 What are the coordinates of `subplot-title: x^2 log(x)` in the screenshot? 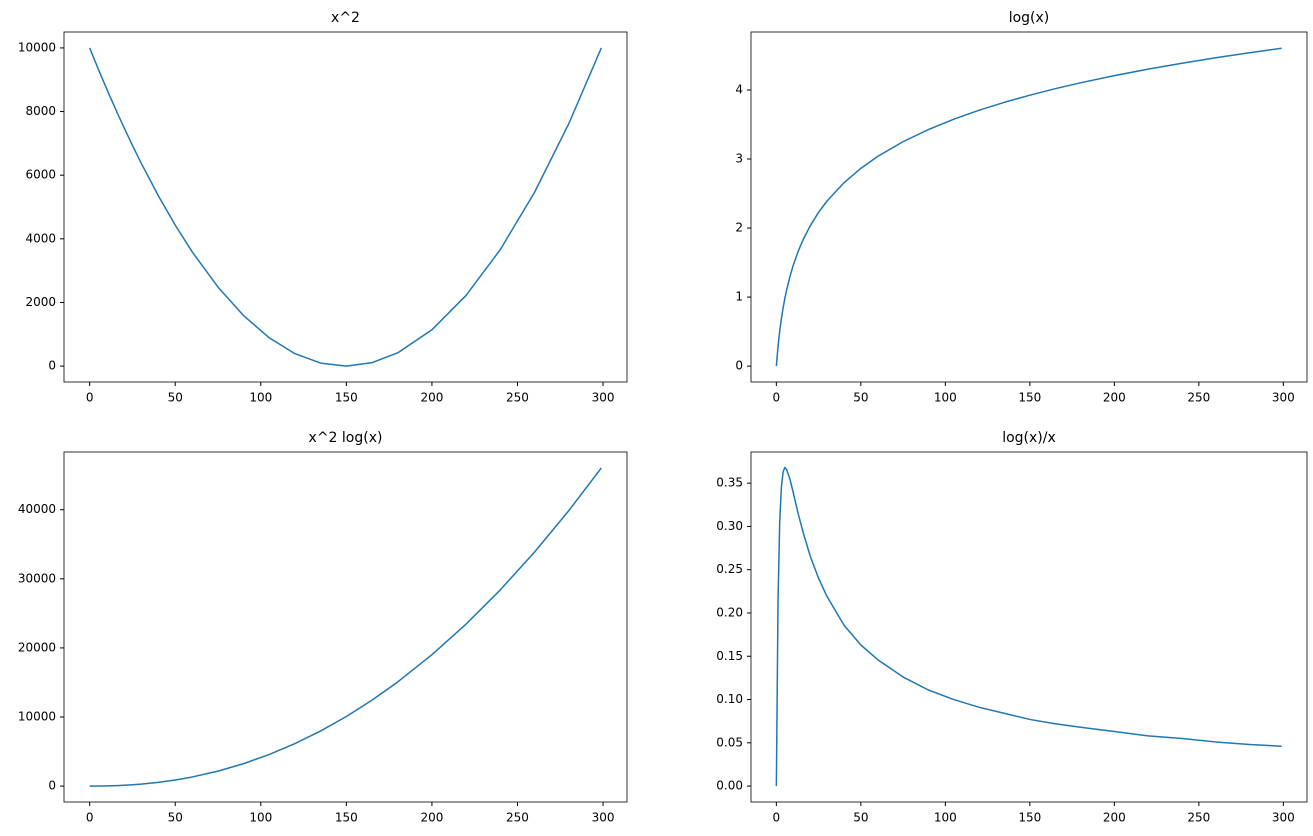 It's located at (346, 438).